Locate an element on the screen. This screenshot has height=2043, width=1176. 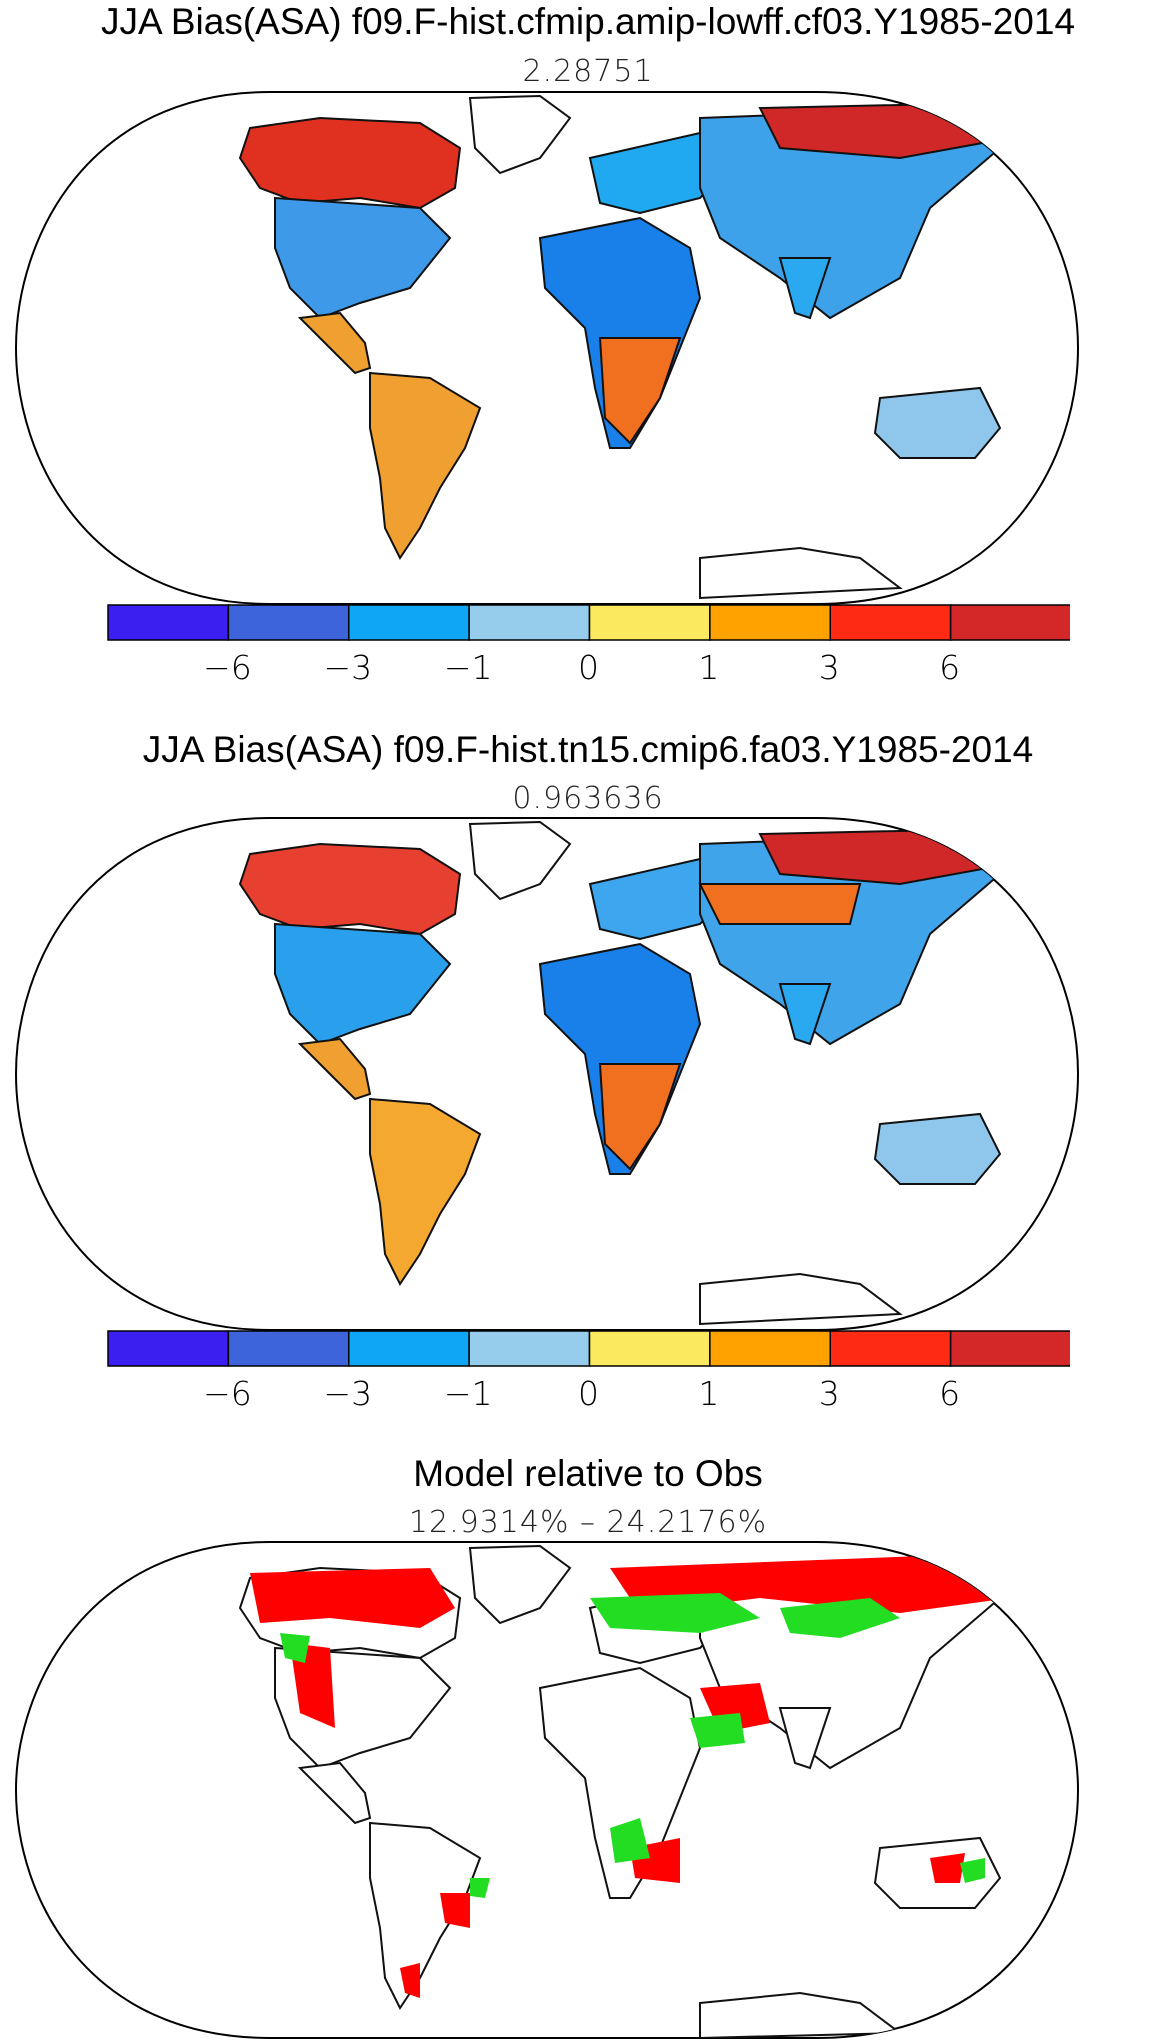
panel3-title: Model relative to Obs is located at coordinates (588, 1473).